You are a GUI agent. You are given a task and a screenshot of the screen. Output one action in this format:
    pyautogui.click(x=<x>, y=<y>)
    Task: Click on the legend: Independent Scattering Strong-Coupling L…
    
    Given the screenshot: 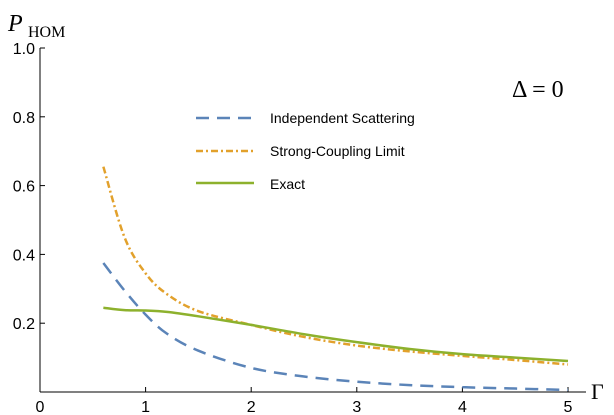 What is the action you would take?
    pyautogui.click(x=305, y=151)
    